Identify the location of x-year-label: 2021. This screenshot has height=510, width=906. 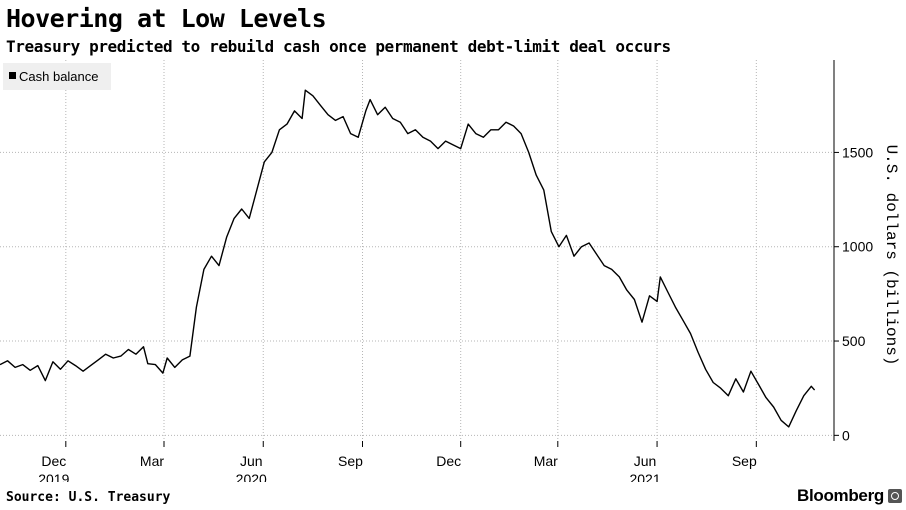
(644, 476).